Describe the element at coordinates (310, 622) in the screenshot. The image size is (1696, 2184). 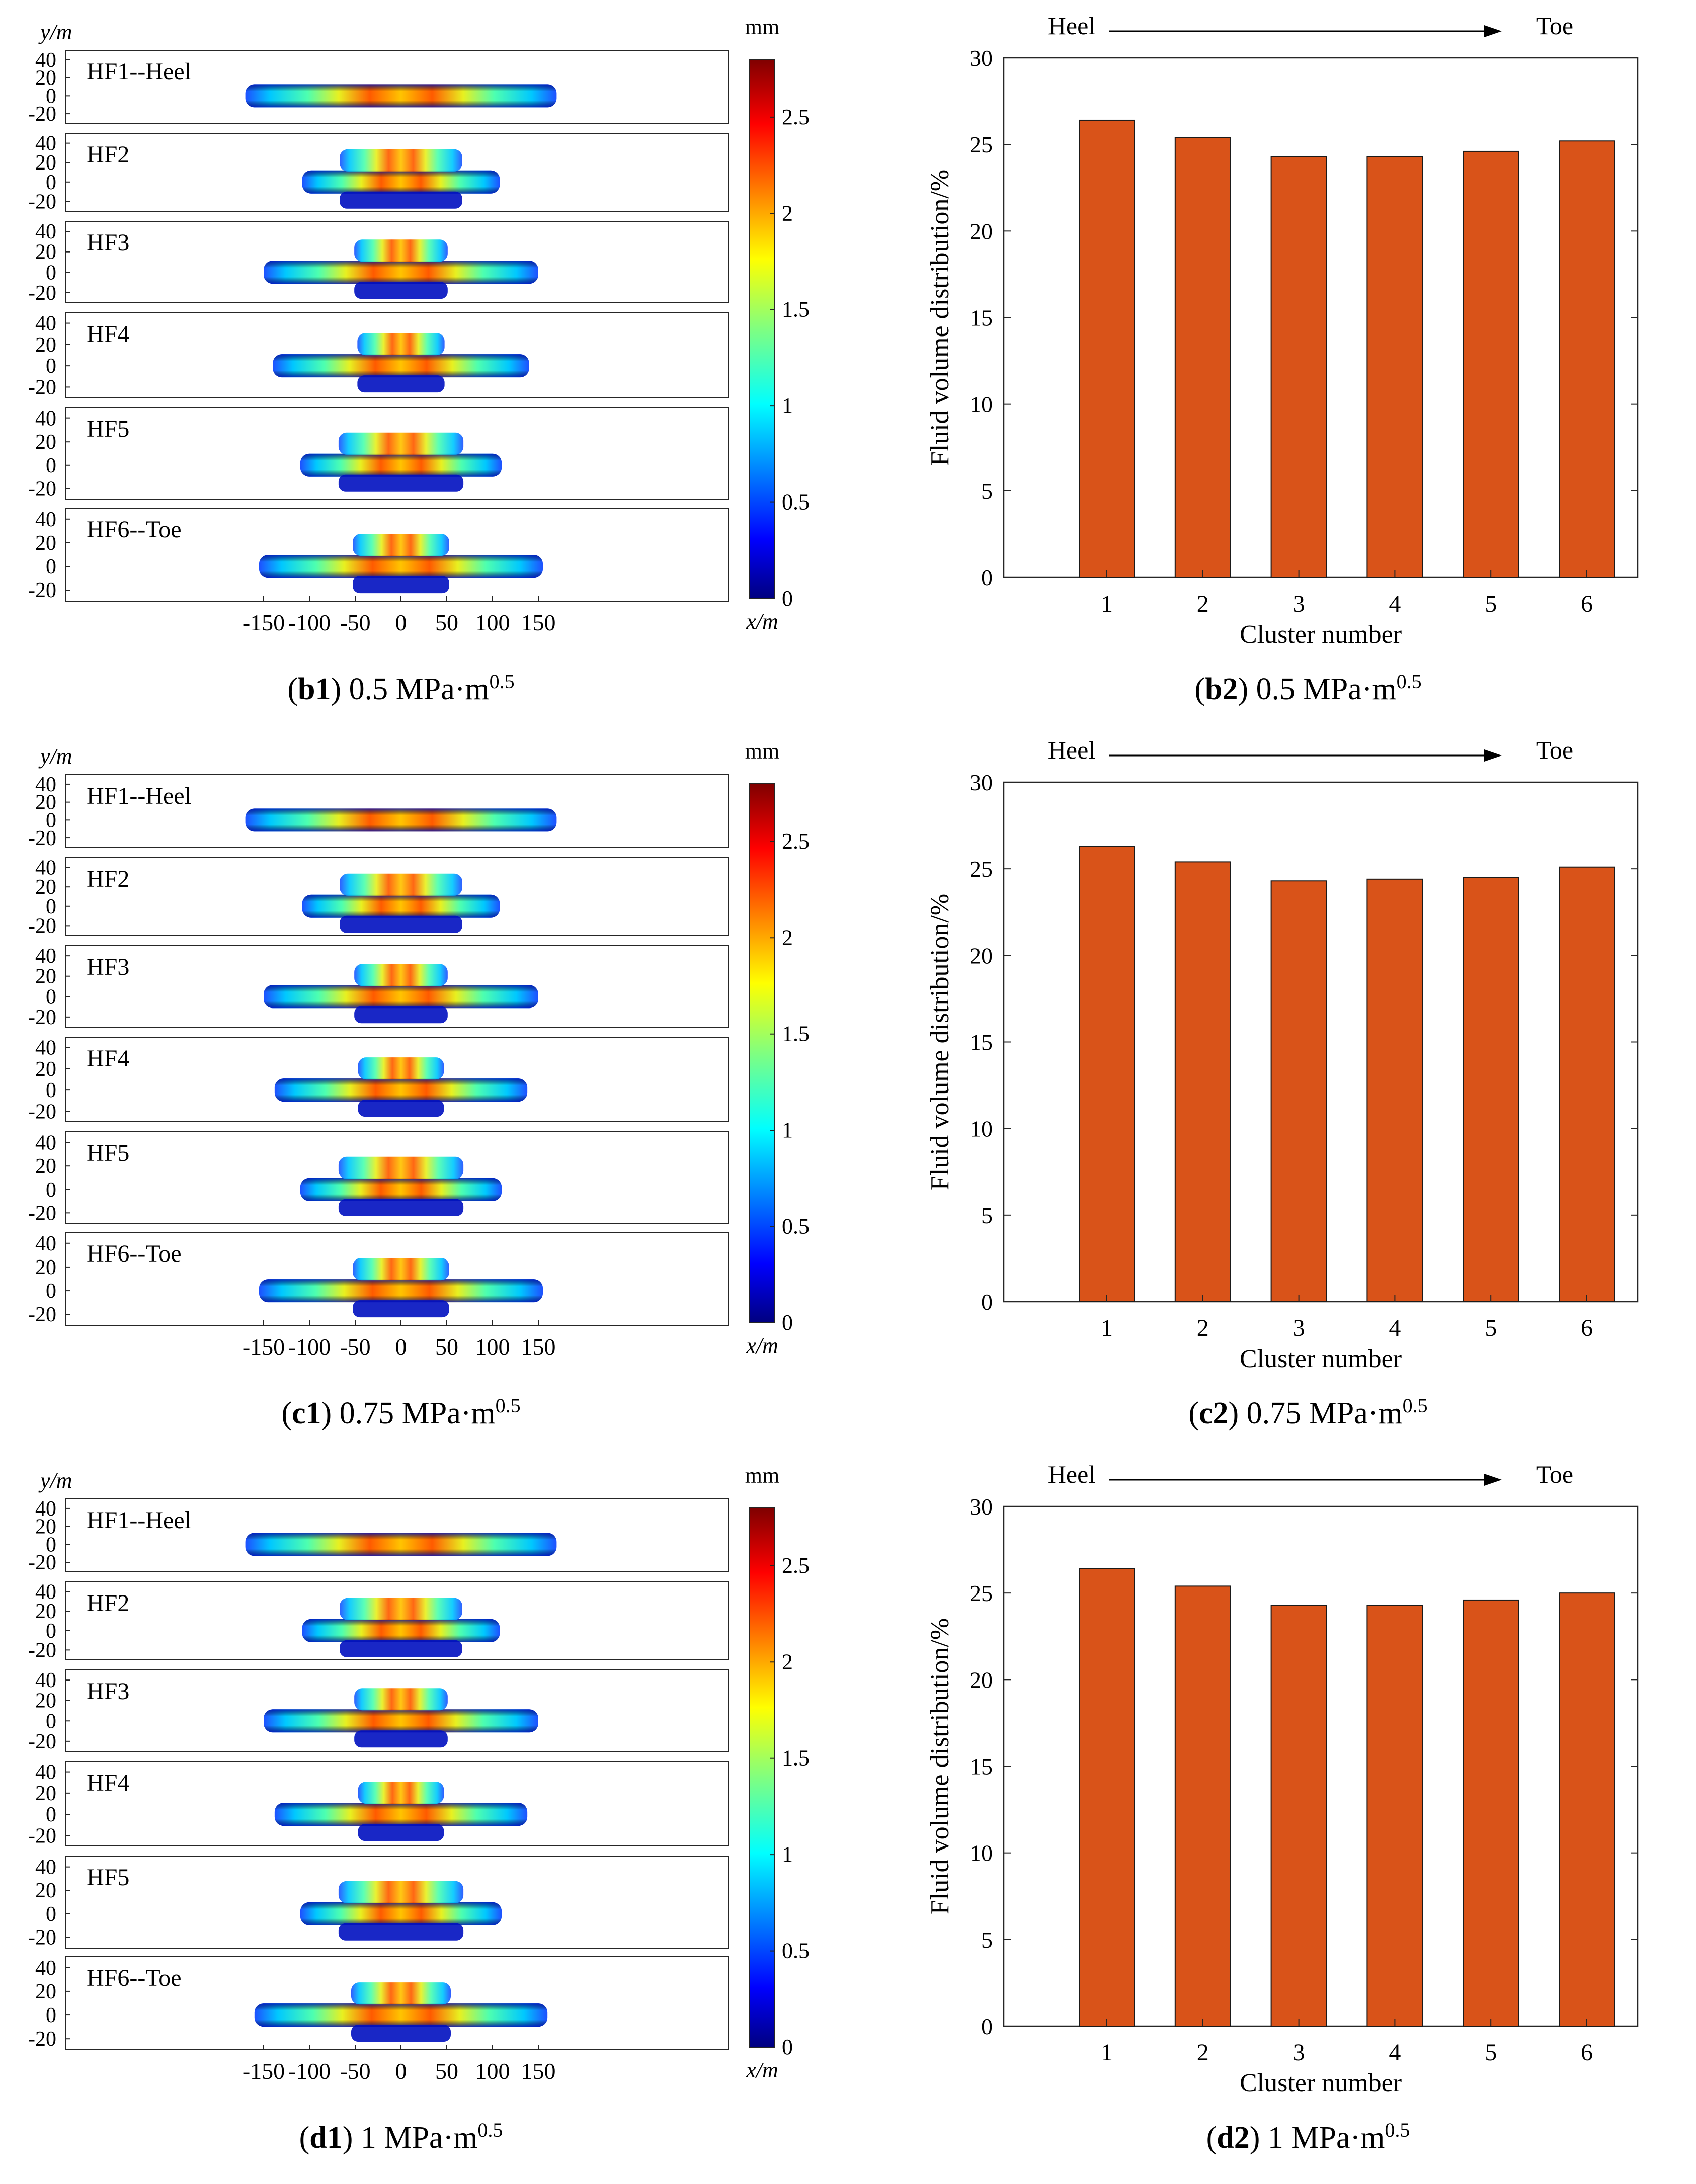
I see `x-tick-label: -100` at that location.